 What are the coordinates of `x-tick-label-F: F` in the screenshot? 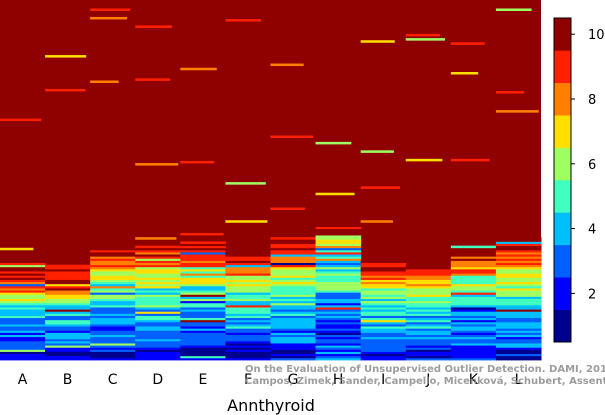 It's located at (248, 380).